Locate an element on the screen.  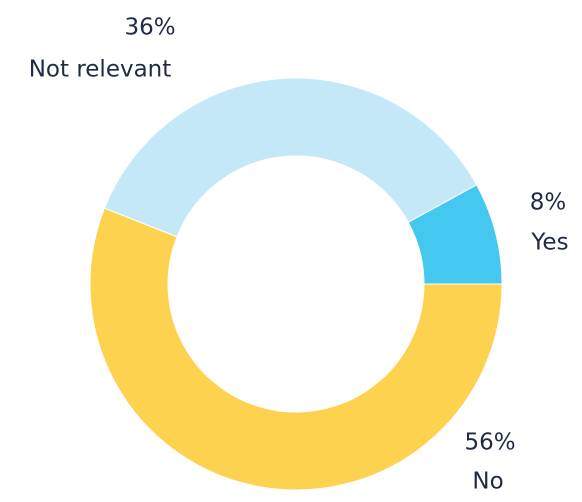
category-label: Not relevant is located at coordinates (100, 70).